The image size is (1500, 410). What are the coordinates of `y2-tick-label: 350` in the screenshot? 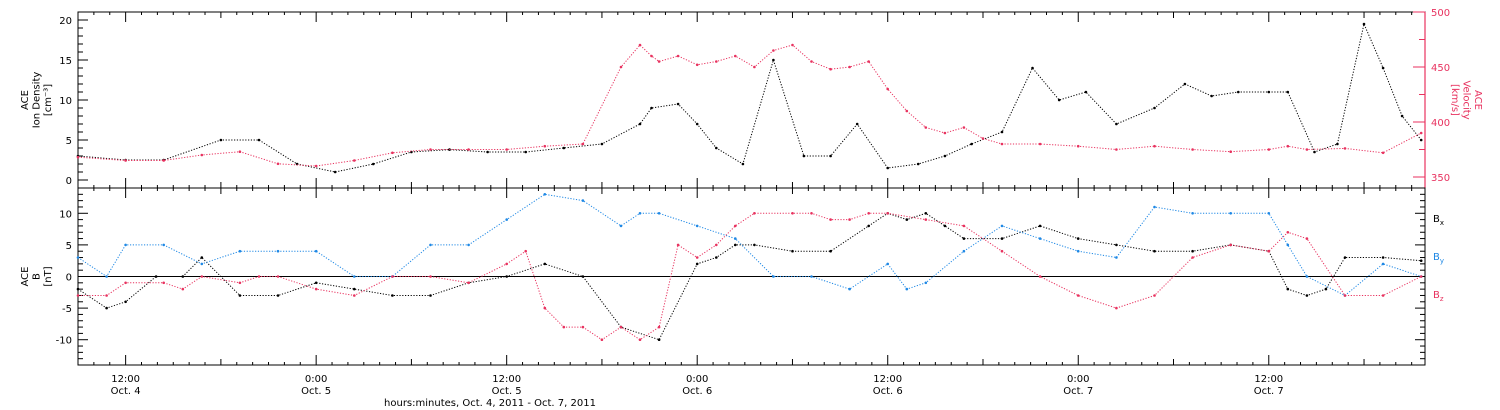 It's located at (1440, 178).